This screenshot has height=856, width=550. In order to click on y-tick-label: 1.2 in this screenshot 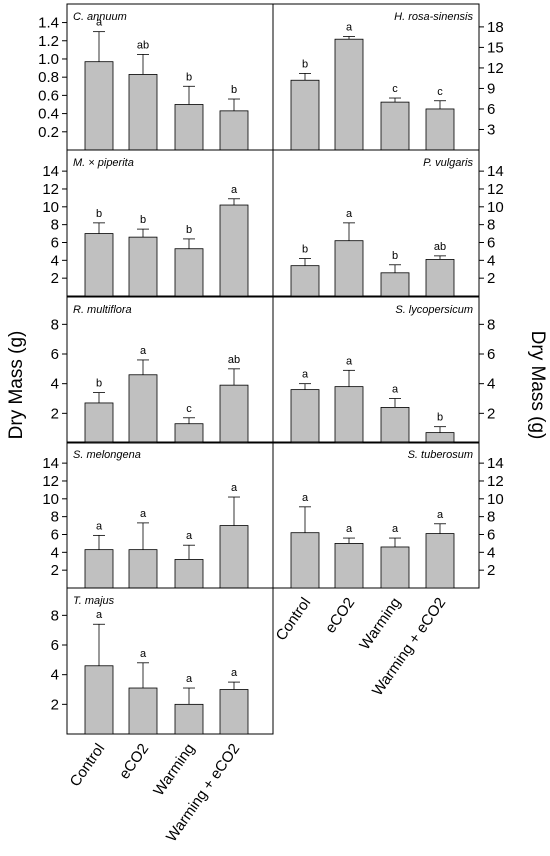, I will do `click(48, 41)`.